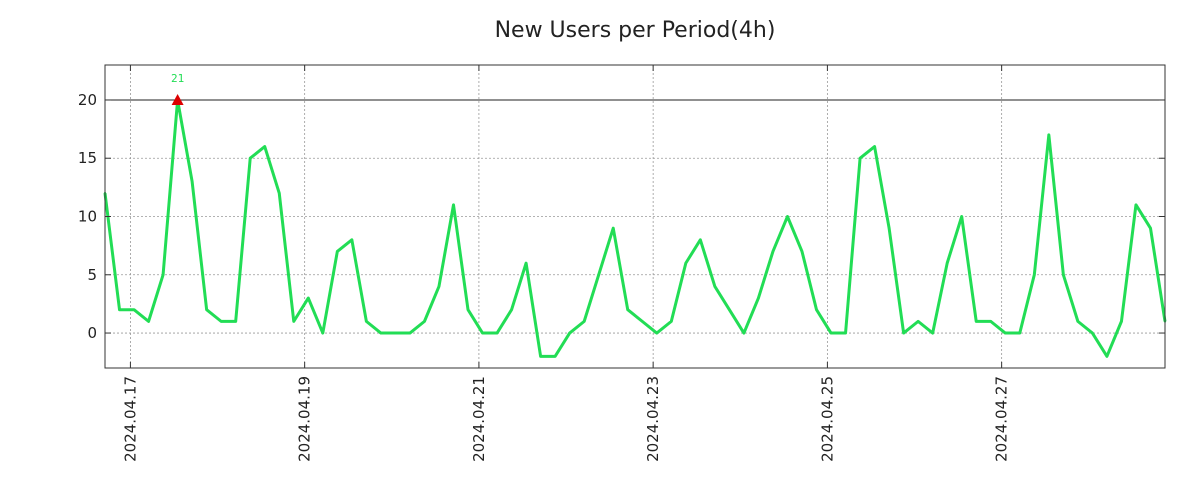 Image resolution: width=1200 pixels, height=500 pixels. What do you see at coordinates (87, 158) in the screenshot?
I see `y-tick-label: 15` at bounding box center [87, 158].